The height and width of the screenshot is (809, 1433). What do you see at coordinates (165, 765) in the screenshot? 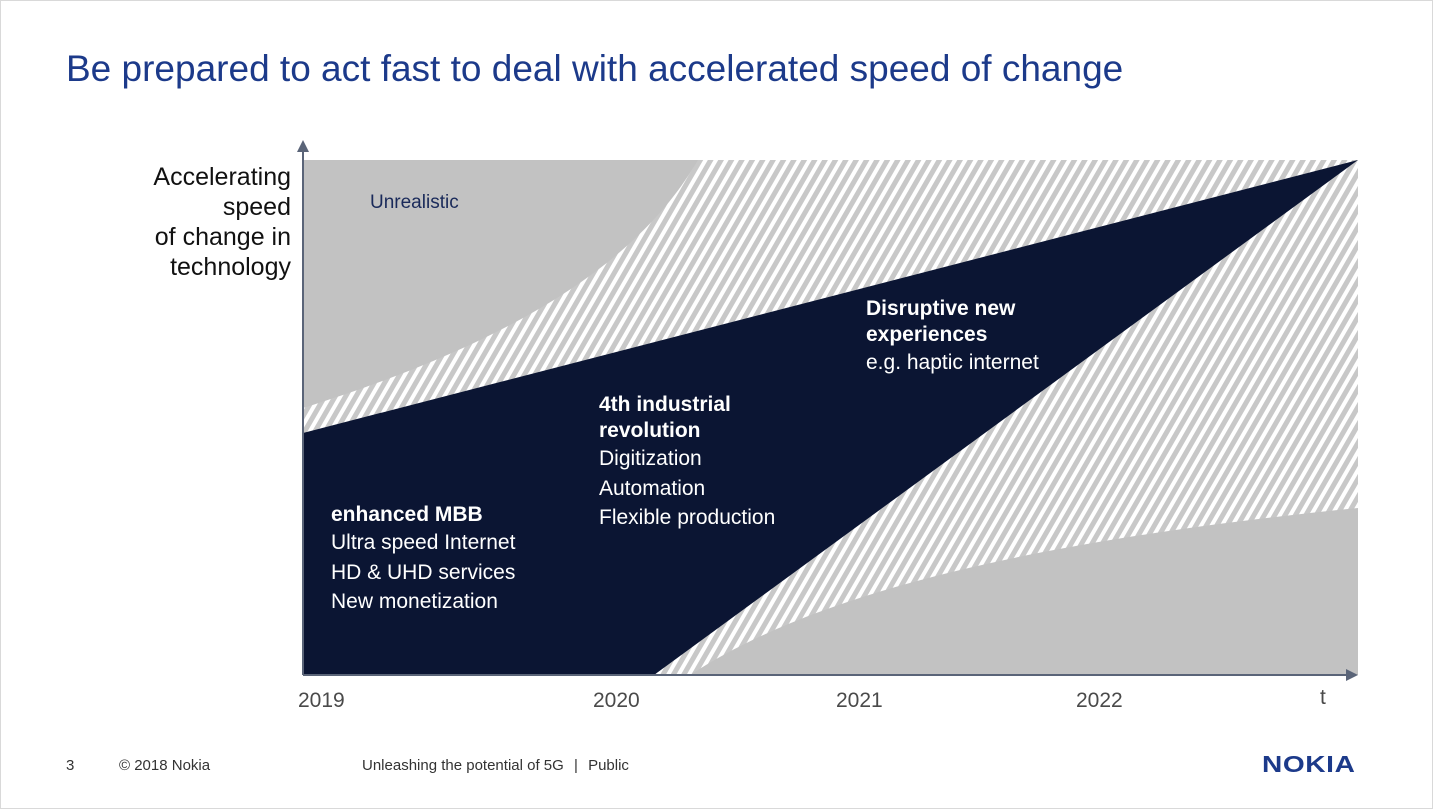
I see `copyright: © 2018 Nokia` at bounding box center [165, 765].